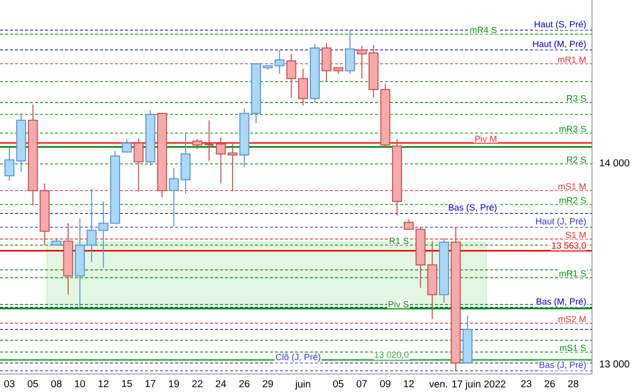 The height and width of the screenshot is (392, 640). What do you see at coordinates (573, 129) in the screenshot?
I see `ref-line-label: mR3 S` at bounding box center [573, 129].